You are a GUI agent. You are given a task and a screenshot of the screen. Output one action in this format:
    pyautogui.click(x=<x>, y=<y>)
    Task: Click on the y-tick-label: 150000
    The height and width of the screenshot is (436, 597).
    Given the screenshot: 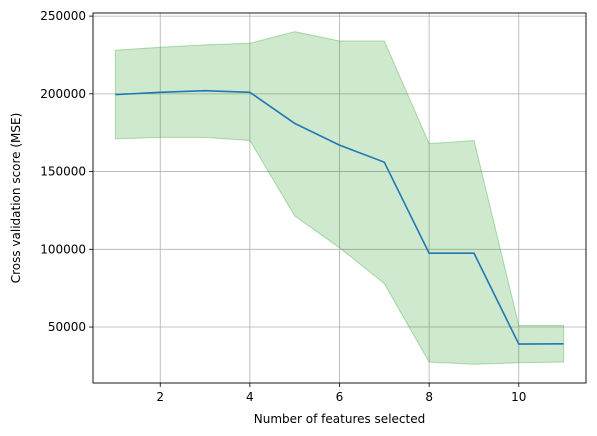 What is the action you would take?
    pyautogui.click(x=63, y=172)
    